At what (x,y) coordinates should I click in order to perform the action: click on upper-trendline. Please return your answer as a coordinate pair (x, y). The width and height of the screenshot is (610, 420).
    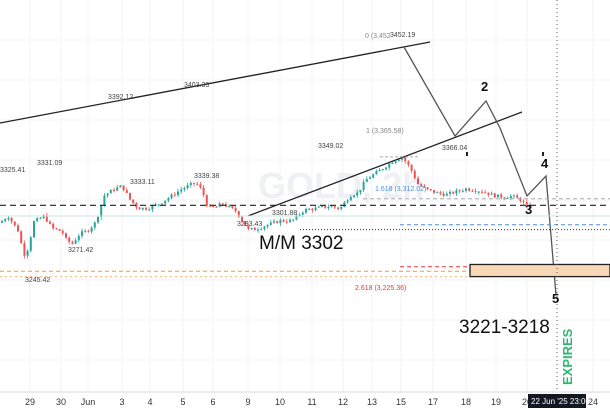
    Looking at the image, I should click on (215, 82).